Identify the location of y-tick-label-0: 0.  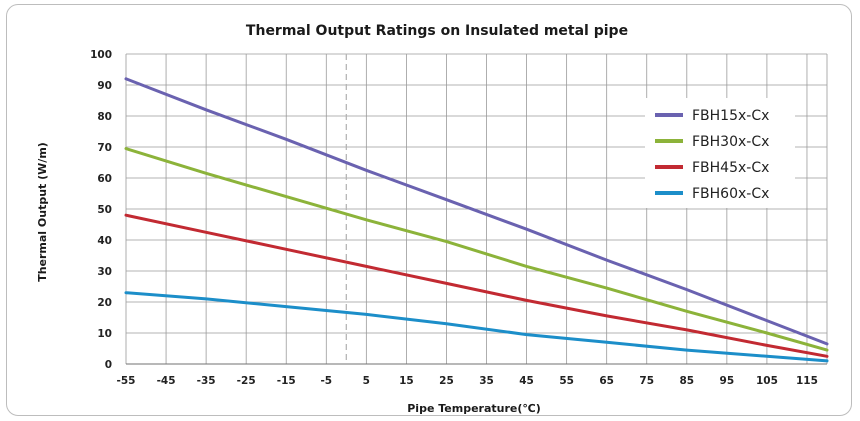
(108, 365).